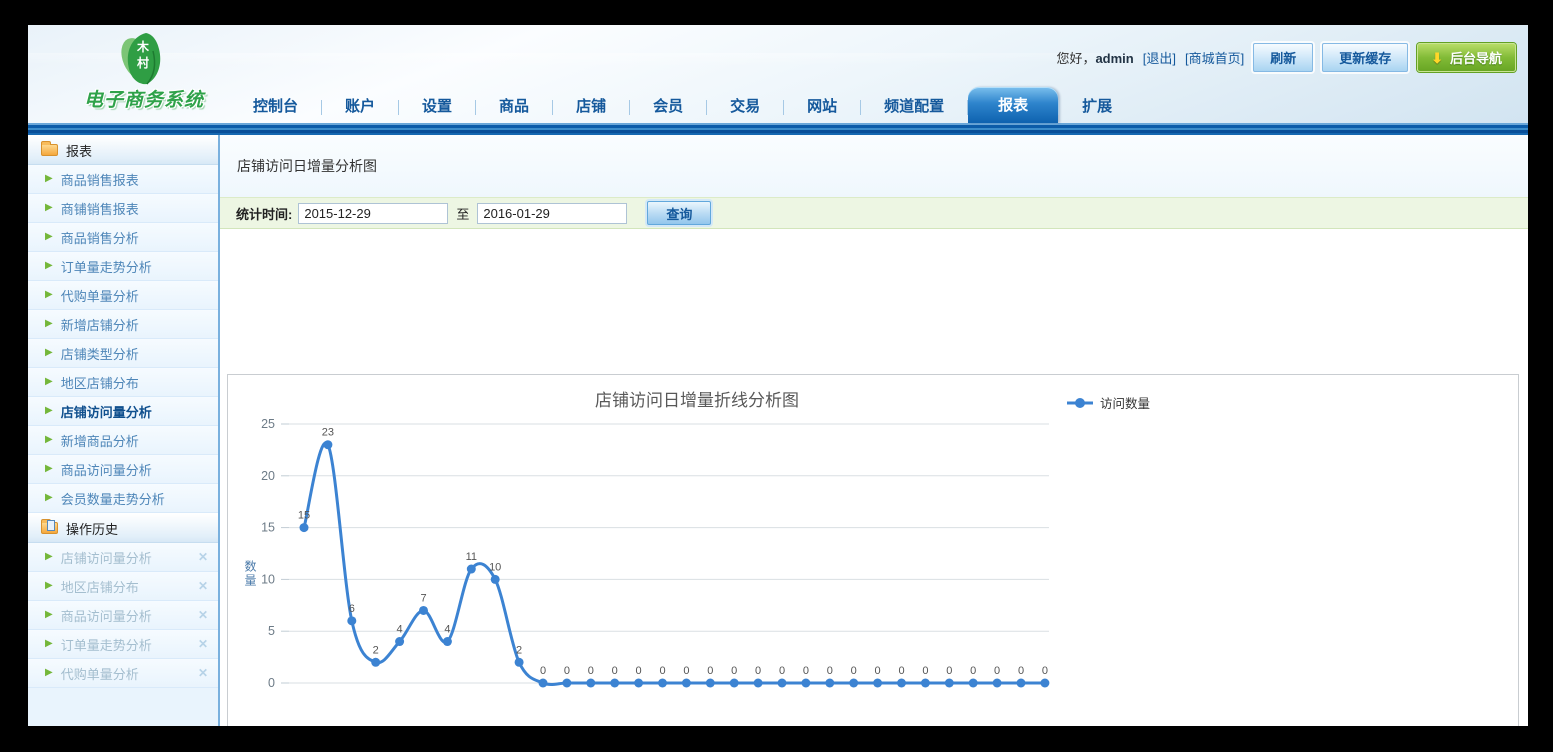 The height and width of the screenshot is (752, 1553). I want to click on user-area: 您好，admin [退出] [商城首页] 刷新 更新缓存 ⬇ 后台导航, so click(1286, 57).